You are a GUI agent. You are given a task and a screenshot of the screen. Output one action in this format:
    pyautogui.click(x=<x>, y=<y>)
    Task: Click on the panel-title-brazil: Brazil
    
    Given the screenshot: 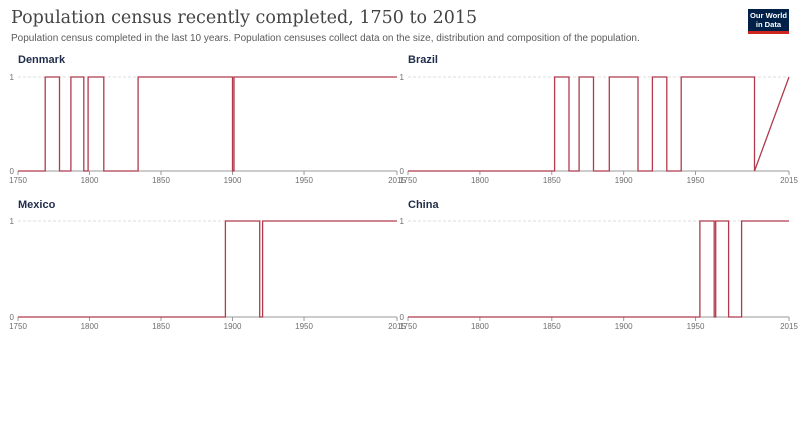 What is the action you would take?
    pyautogui.click(x=423, y=60)
    